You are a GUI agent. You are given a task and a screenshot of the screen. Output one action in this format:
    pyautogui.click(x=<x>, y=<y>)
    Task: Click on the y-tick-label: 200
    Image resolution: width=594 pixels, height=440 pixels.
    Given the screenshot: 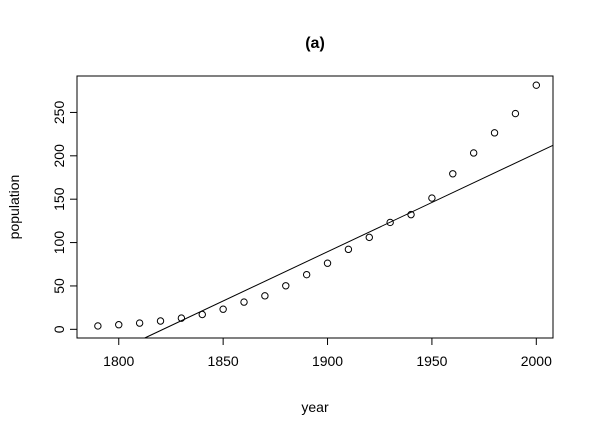 What is the action you would take?
    pyautogui.click(x=59, y=156)
    